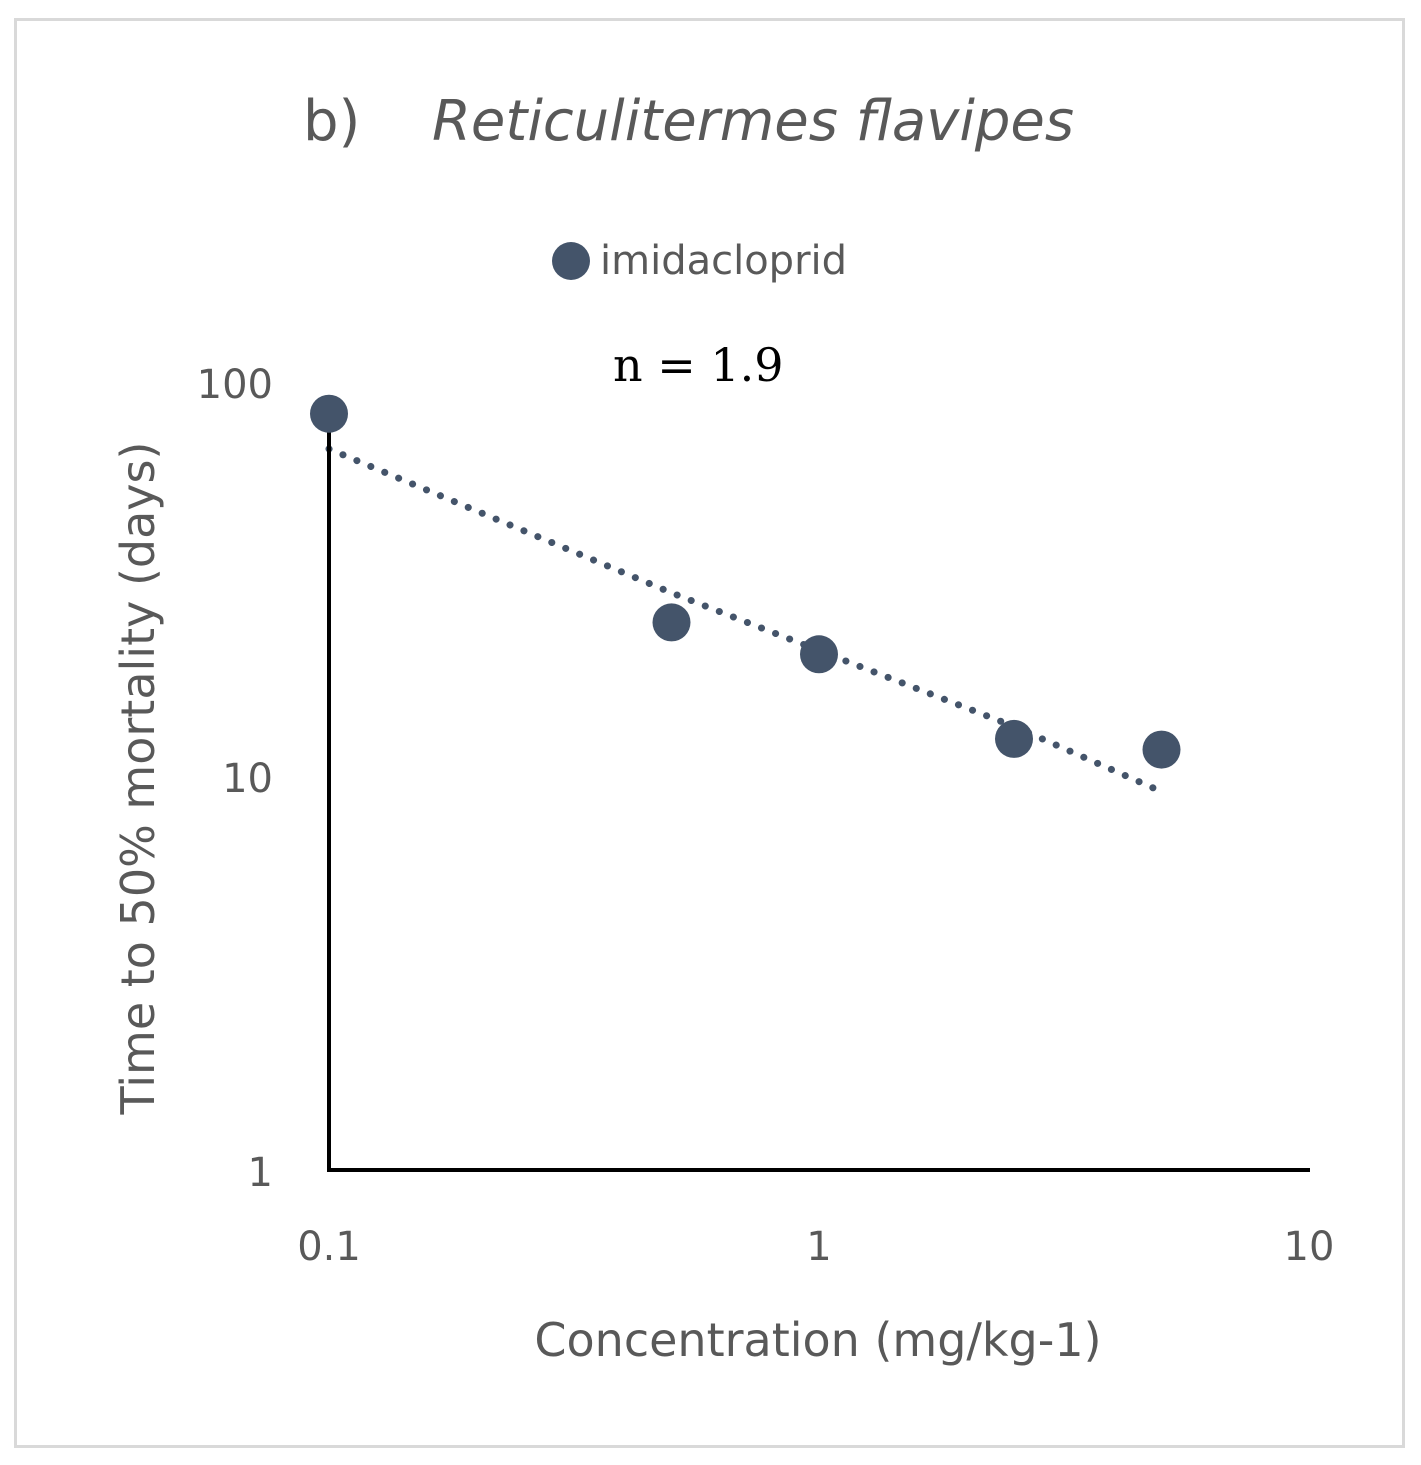 This screenshot has height=1465, width=1421. Describe the element at coordinates (329, 1247) in the screenshot. I see `x-tick-label-0-1: 0.1` at that location.